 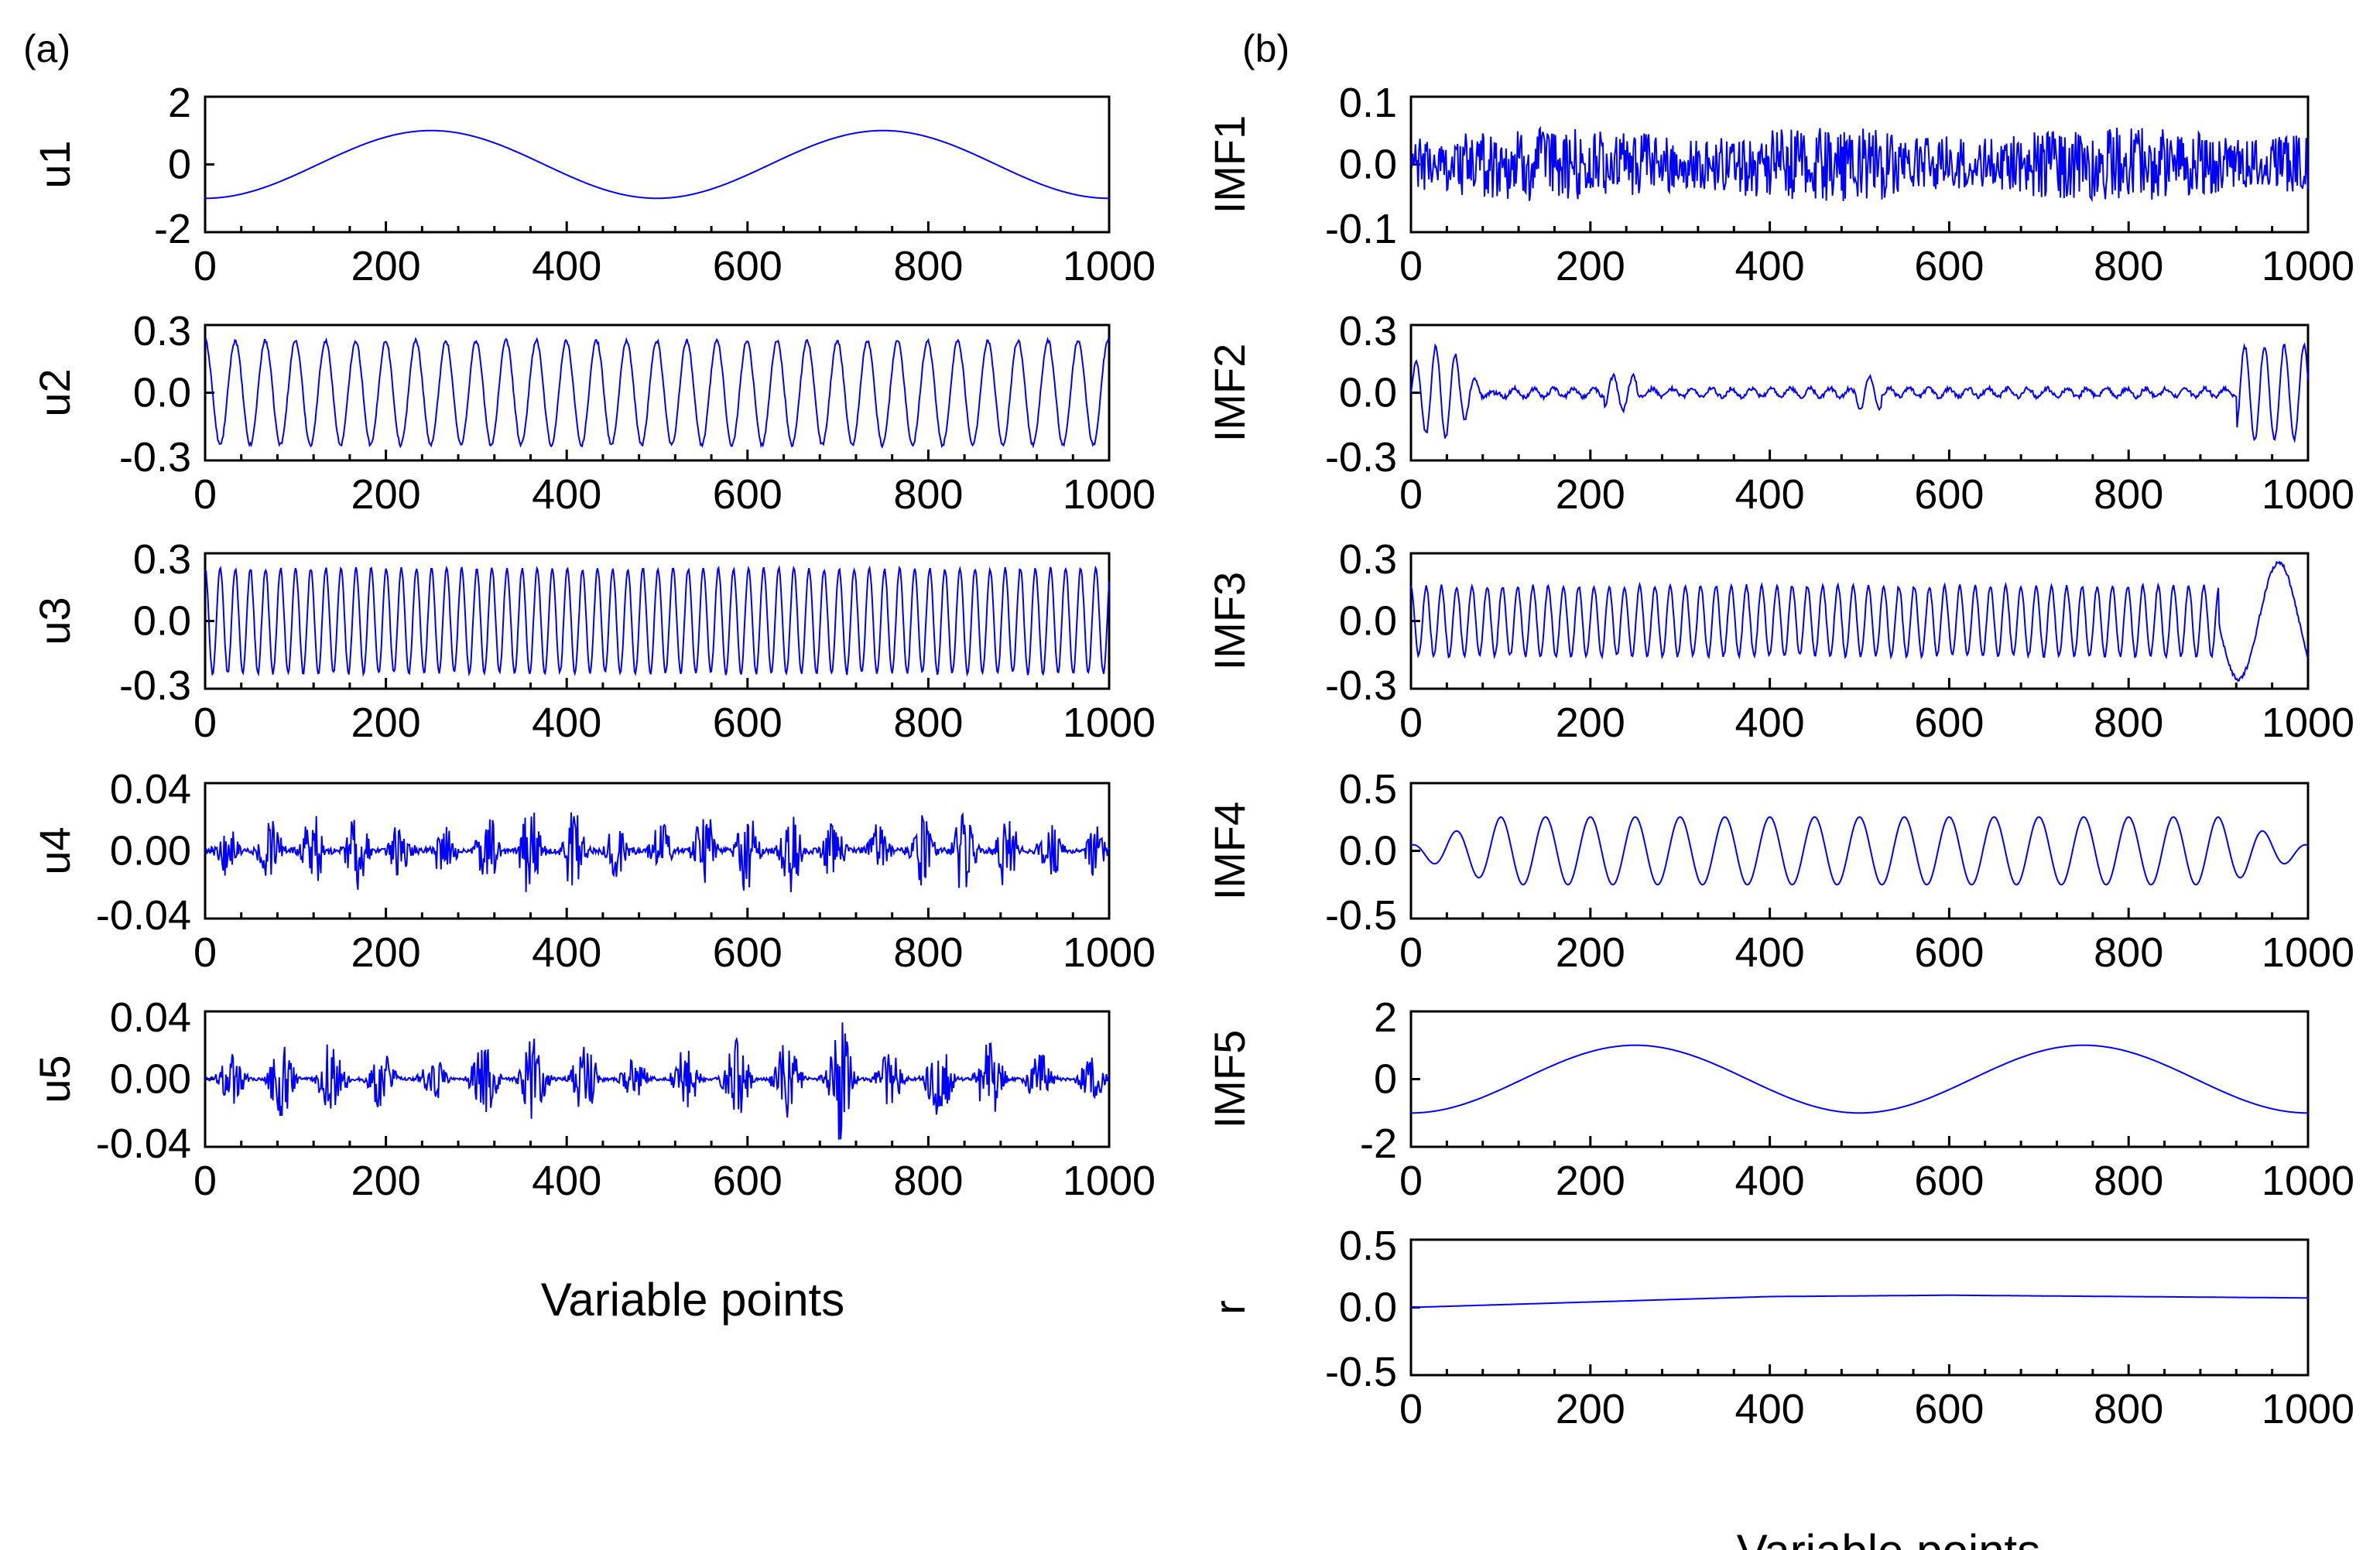 What do you see at coordinates (54, 164) in the screenshot?
I see `y-axis-label: u1` at bounding box center [54, 164].